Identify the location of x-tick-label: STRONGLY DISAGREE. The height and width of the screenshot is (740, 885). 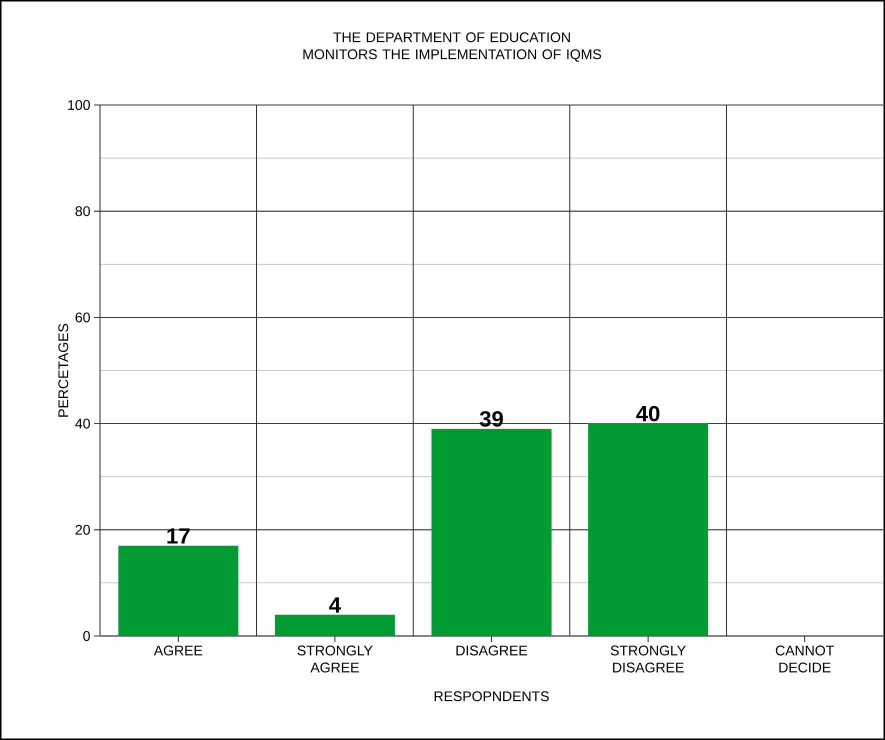
(648, 659).